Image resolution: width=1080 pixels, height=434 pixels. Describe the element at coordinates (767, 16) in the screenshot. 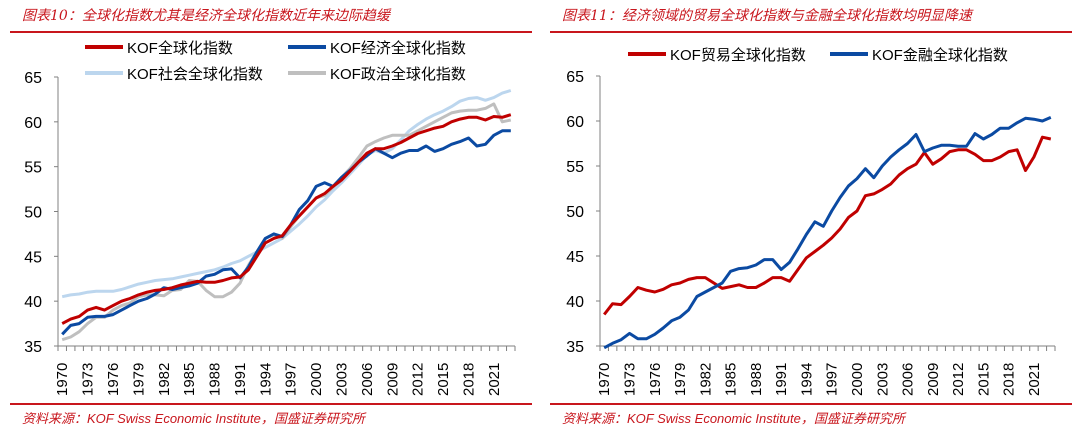

I see `chart-title: 图表11：经济领域的贸易全球化指数与金融全球化指数均明显降速` at that location.